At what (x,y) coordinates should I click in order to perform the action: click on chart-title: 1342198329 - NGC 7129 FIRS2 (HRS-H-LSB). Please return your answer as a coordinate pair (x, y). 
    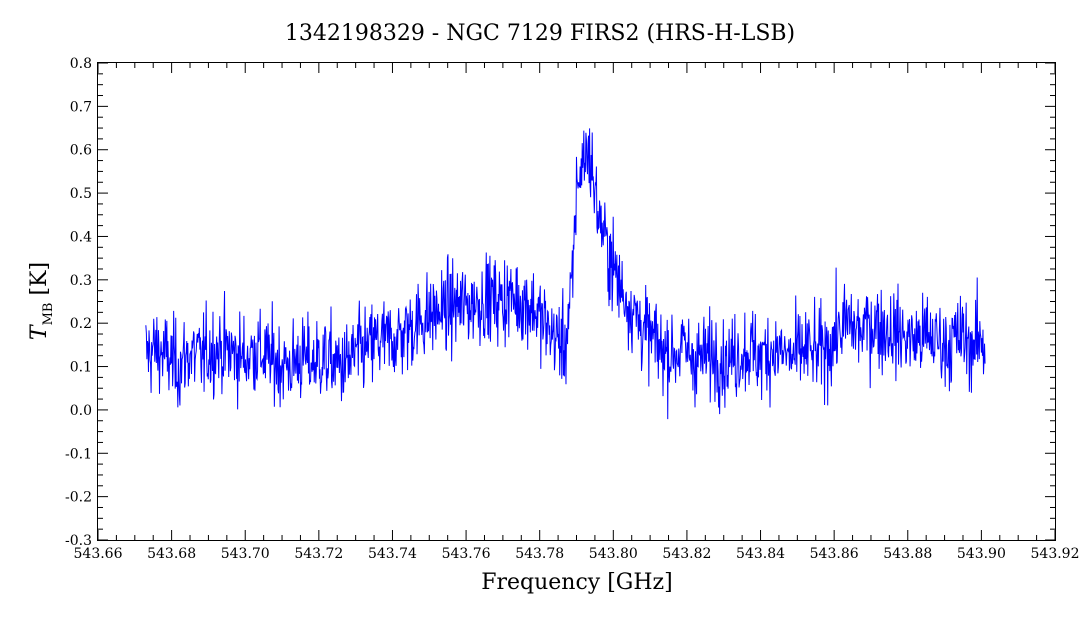
    Looking at the image, I should click on (540, 33).